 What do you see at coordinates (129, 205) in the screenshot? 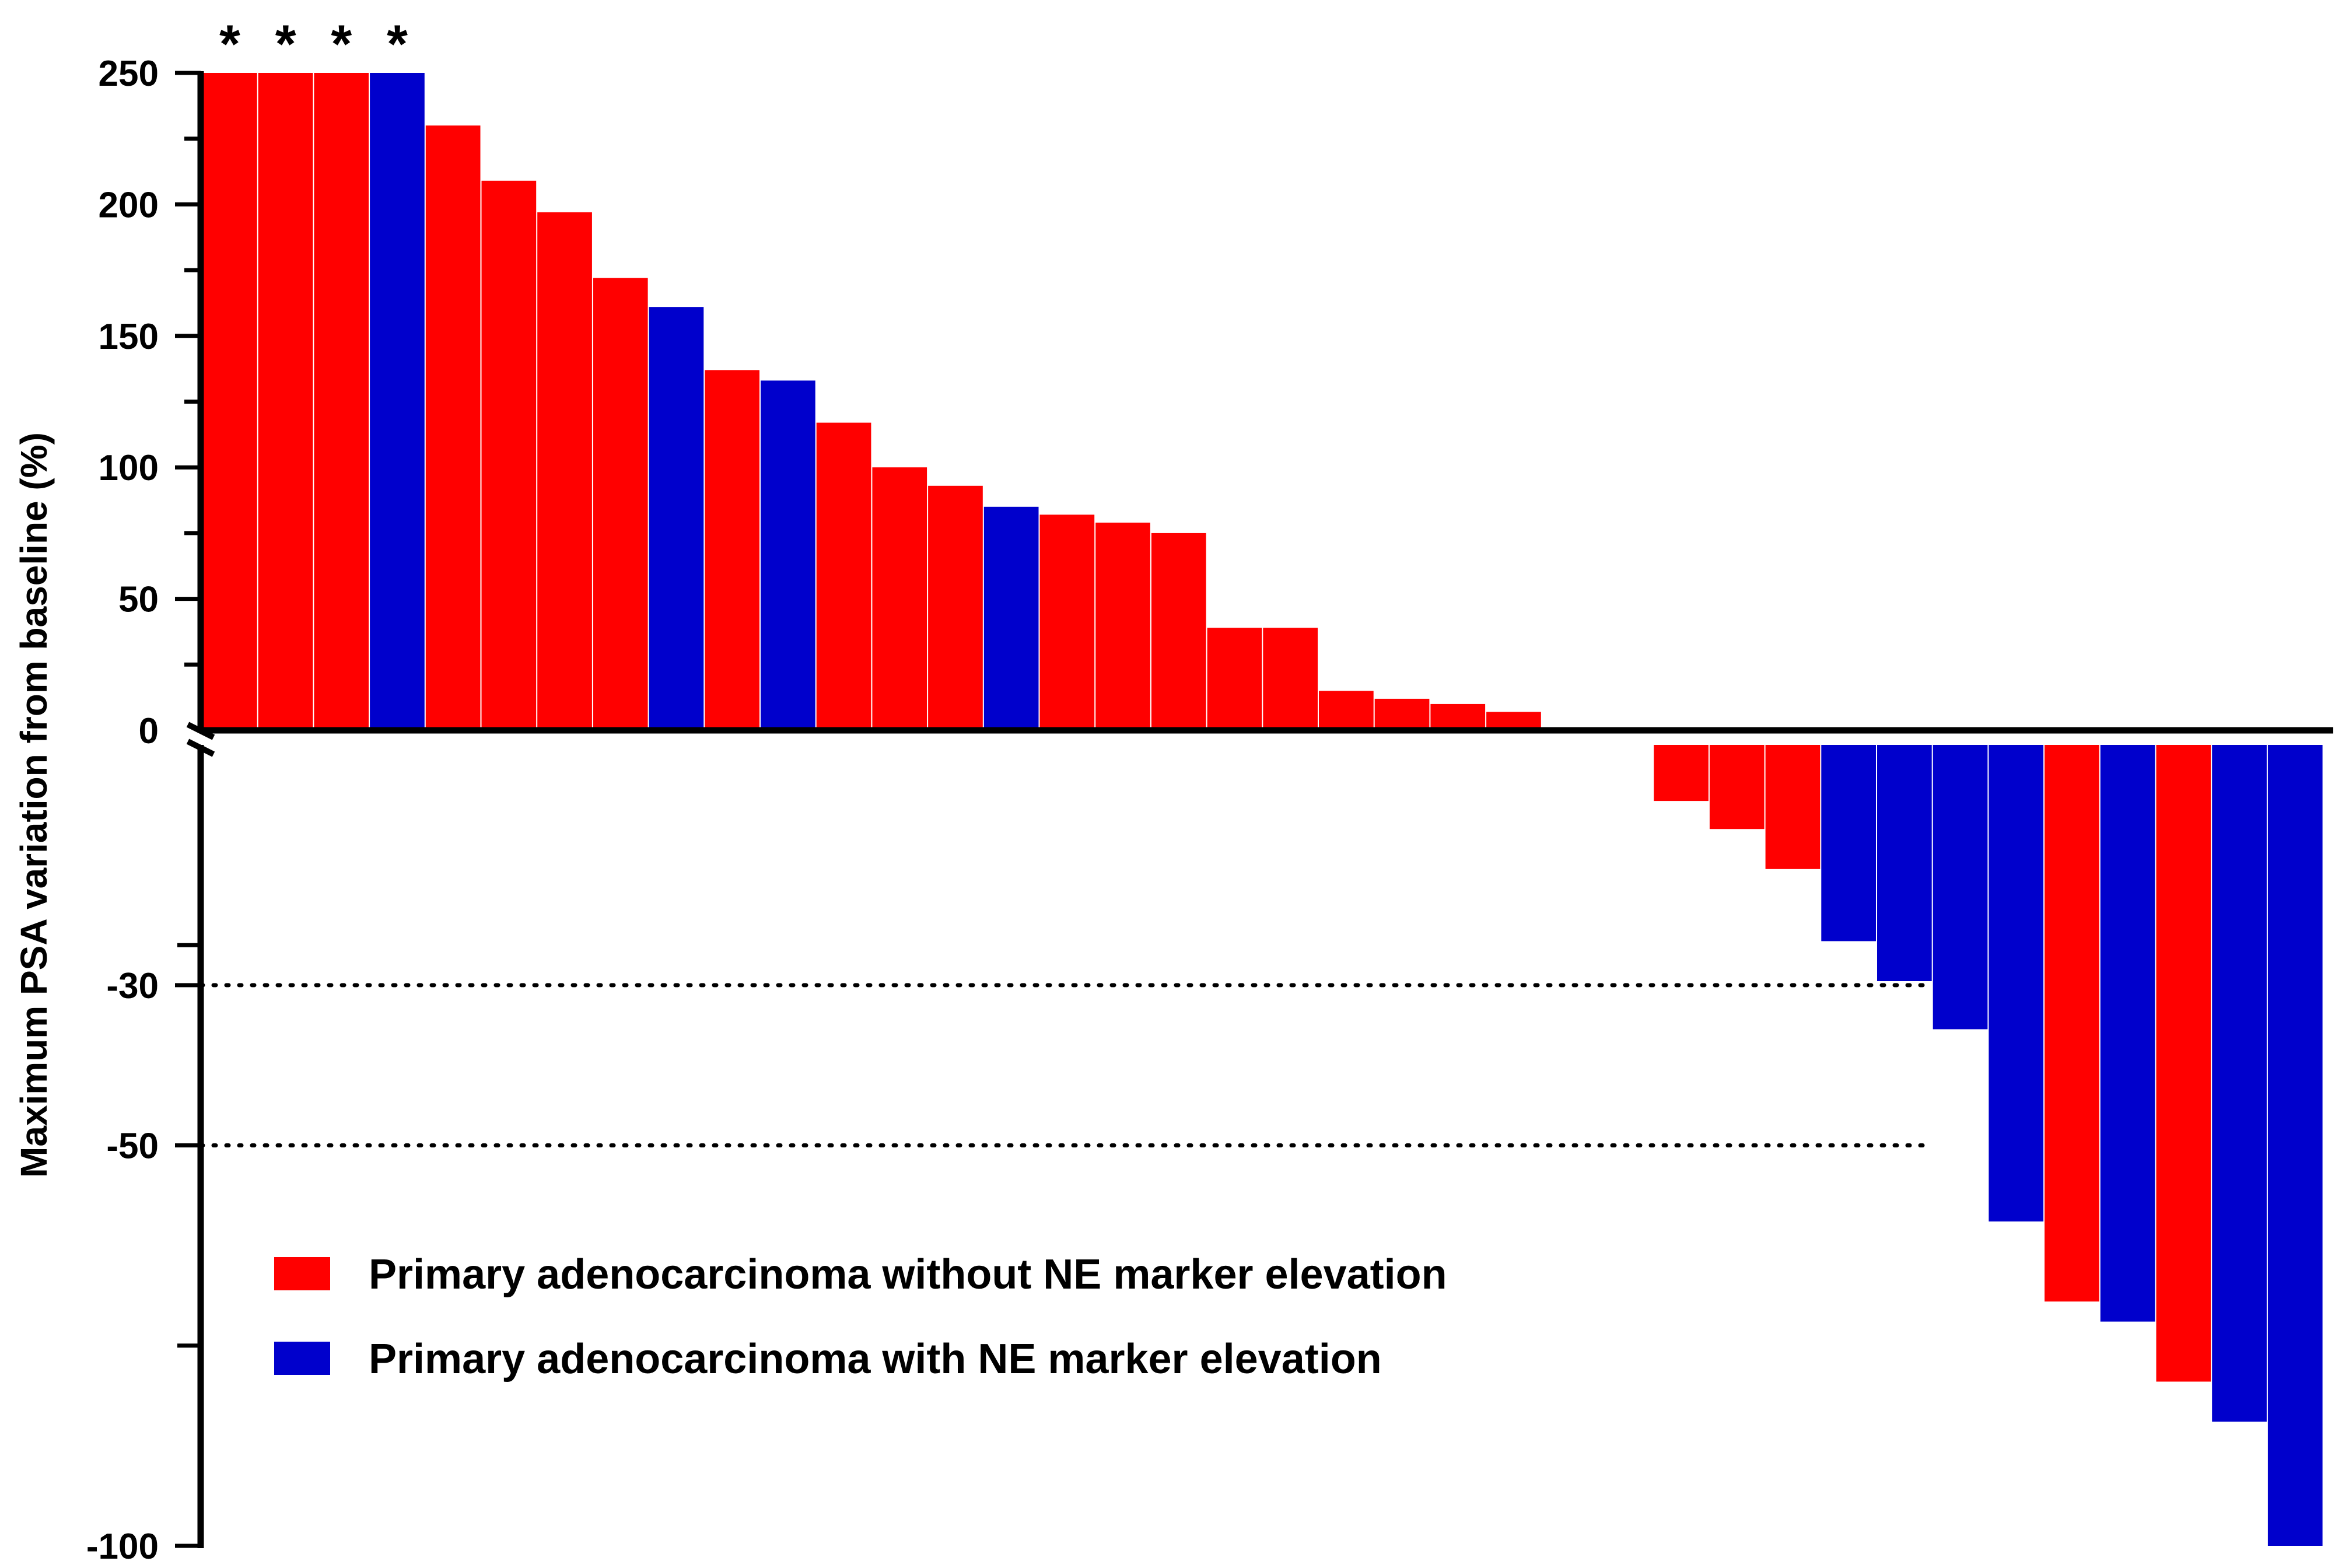
I see `y-tick-label: 200` at bounding box center [129, 205].